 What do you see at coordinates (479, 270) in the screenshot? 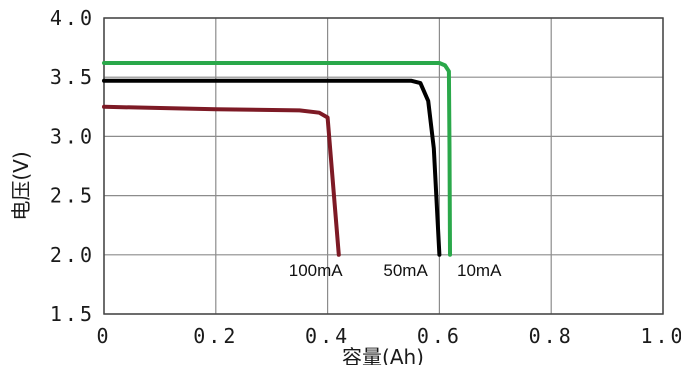
I see `annotation-label: 10mA` at bounding box center [479, 270].